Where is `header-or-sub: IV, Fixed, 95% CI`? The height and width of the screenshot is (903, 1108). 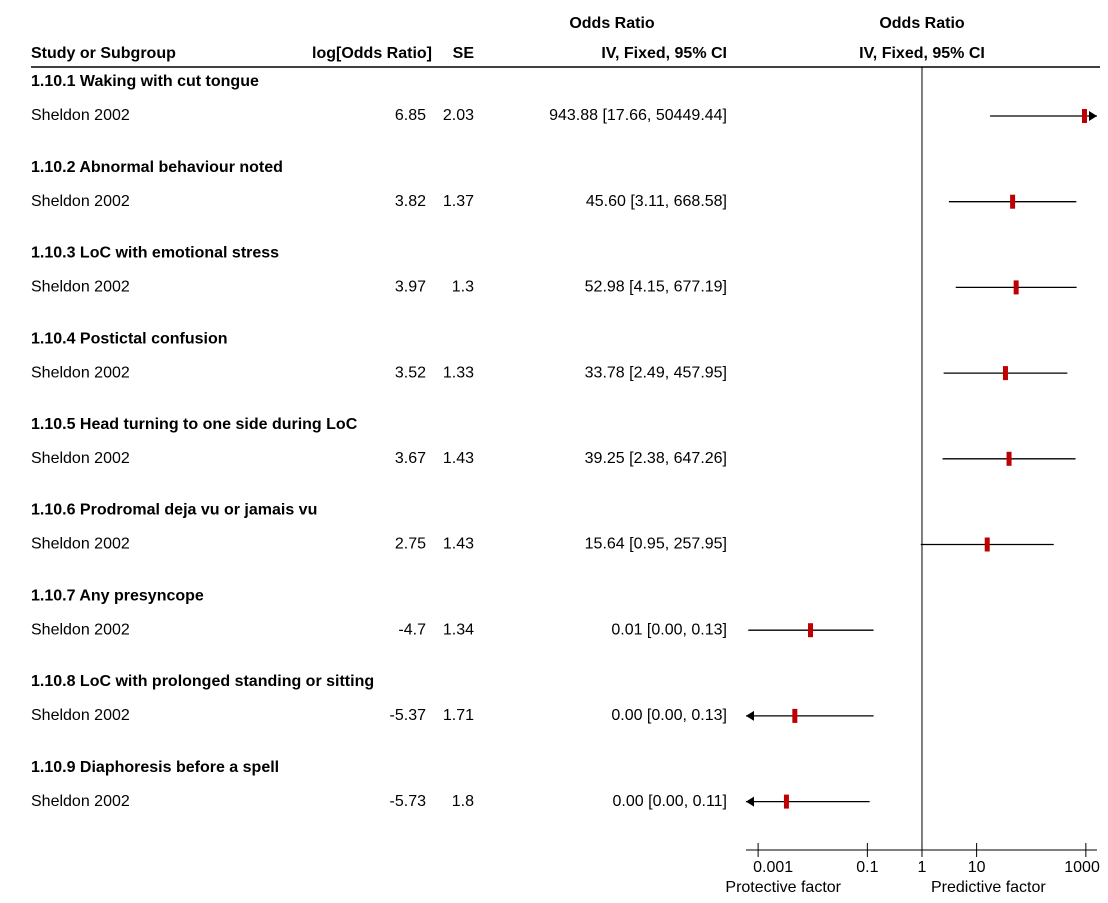
header-or-sub: IV, Fixed, 95% CI is located at coordinates (664, 53).